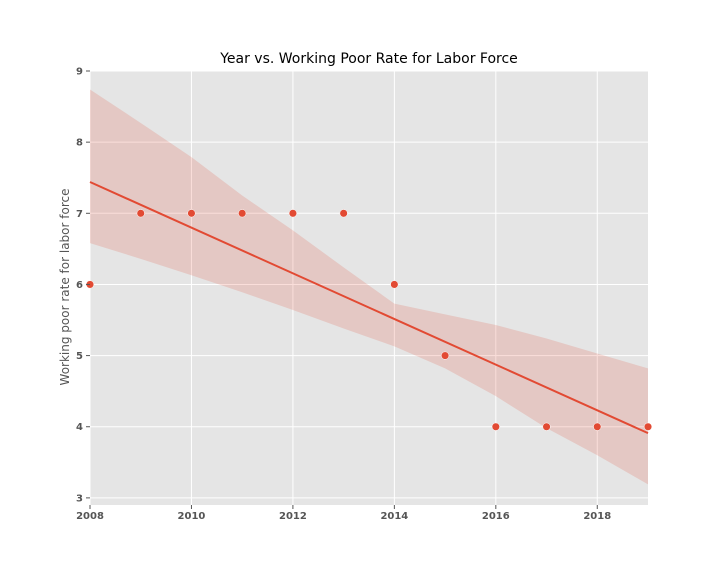 This screenshot has height=576, width=720. I want to click on x-tick-label: 2010, so click(192, 516).